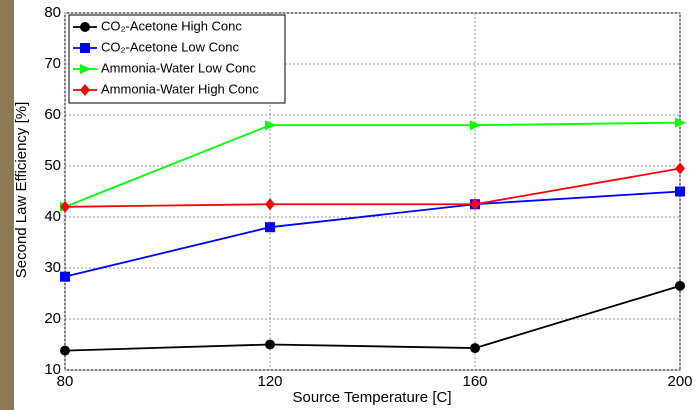  What do you see at coordinates (180, 88) in the screenshot?
I see `legend-label: Ammonia-Water High Conc` at bounding box center [180, 88].